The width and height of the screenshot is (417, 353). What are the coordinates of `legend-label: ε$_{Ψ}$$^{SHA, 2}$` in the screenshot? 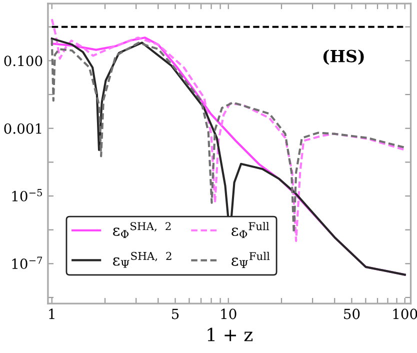 It's located at (142, 260).